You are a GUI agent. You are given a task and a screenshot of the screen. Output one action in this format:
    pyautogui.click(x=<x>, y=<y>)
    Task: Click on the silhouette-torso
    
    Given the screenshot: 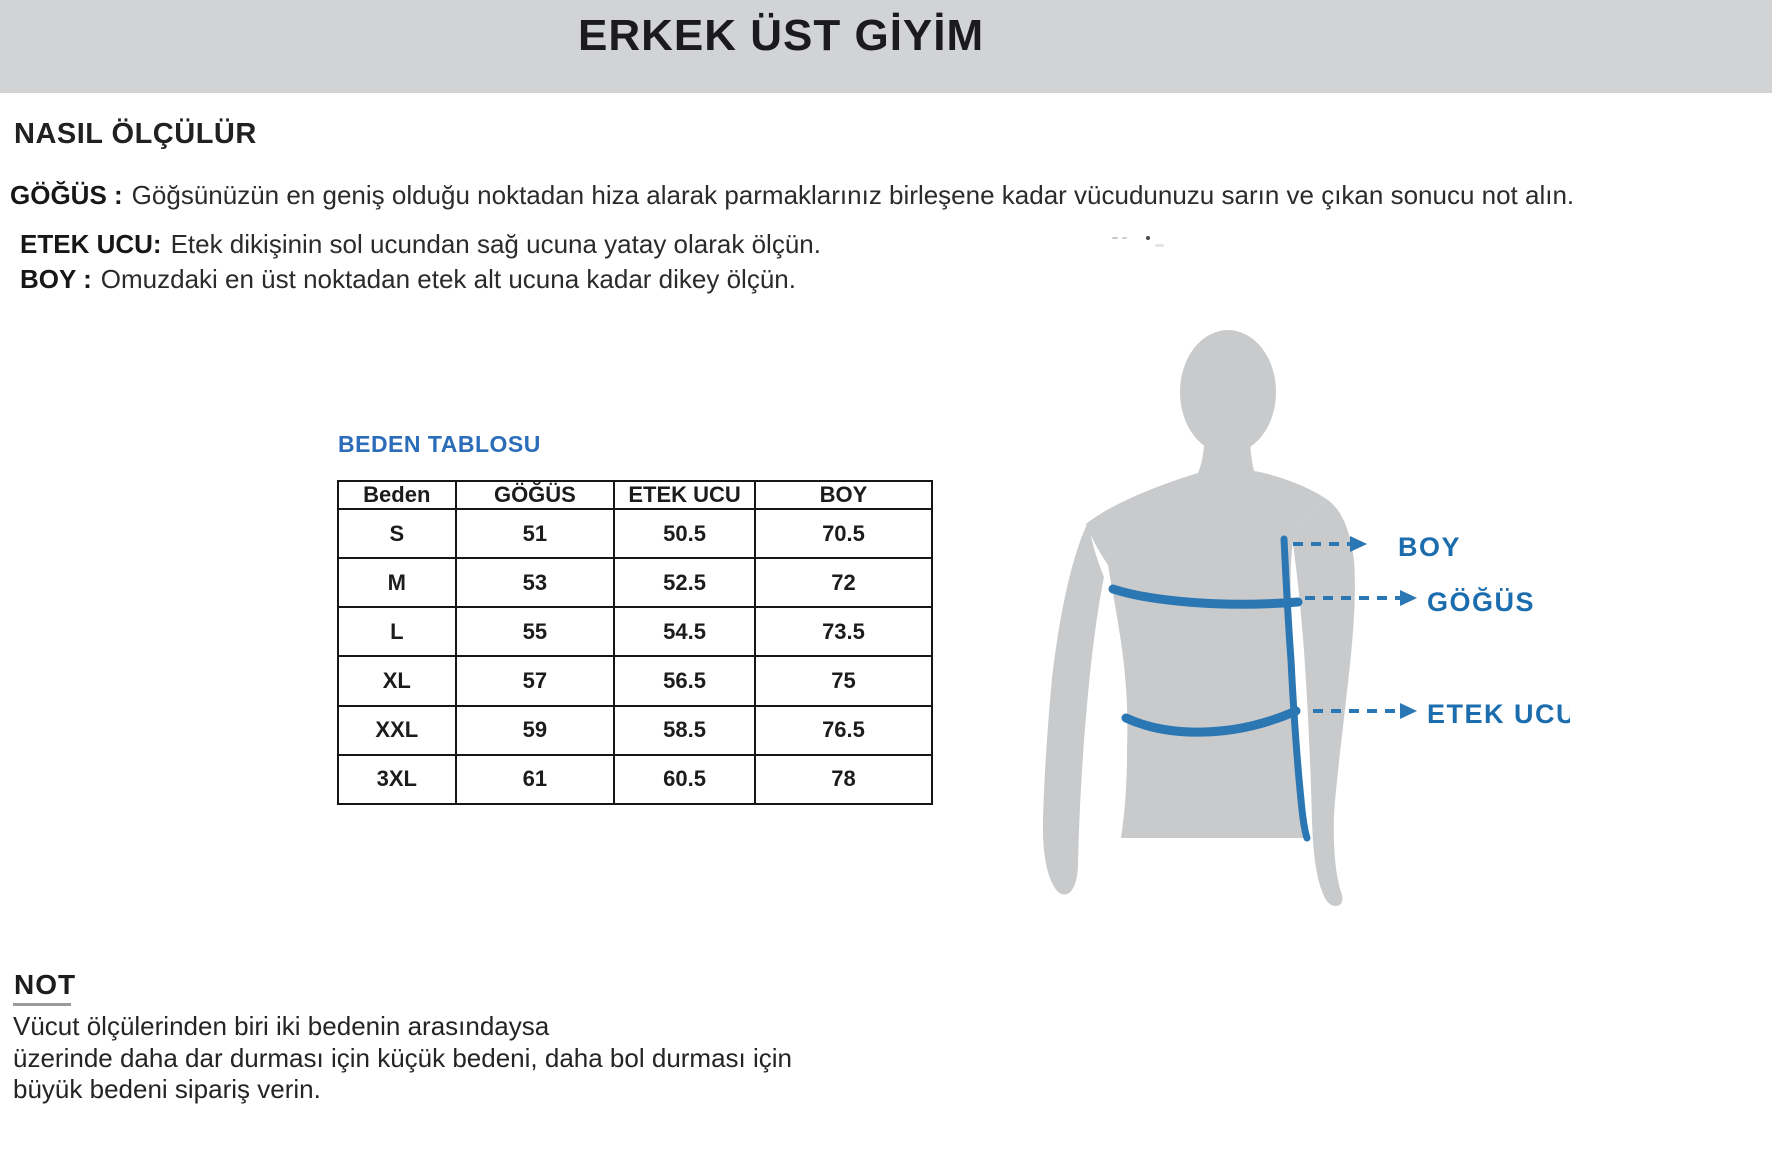 What is the action you would take?
    pyautogui.click(x=1207, y=635)
    